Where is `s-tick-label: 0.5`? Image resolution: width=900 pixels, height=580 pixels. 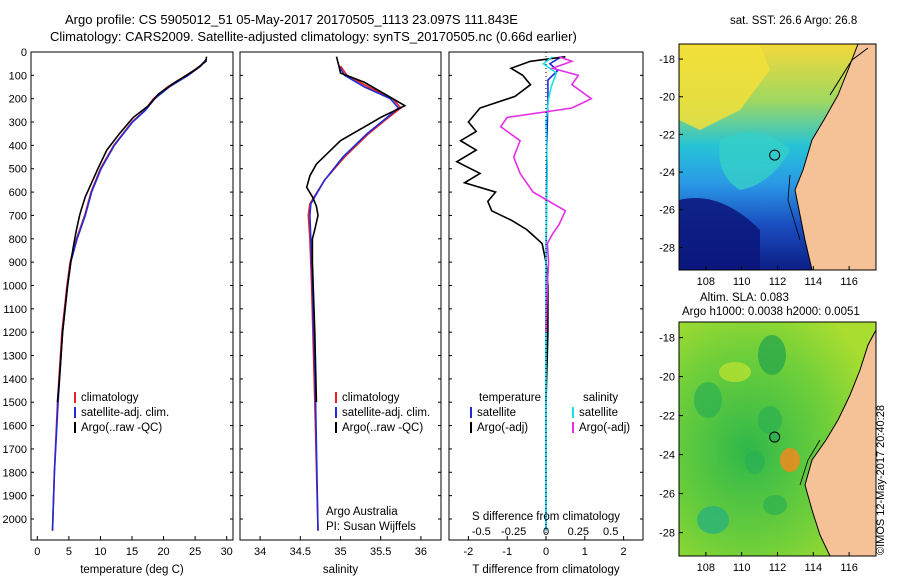 s-tick-label: 0.5 is located at coordinates (610, 532).